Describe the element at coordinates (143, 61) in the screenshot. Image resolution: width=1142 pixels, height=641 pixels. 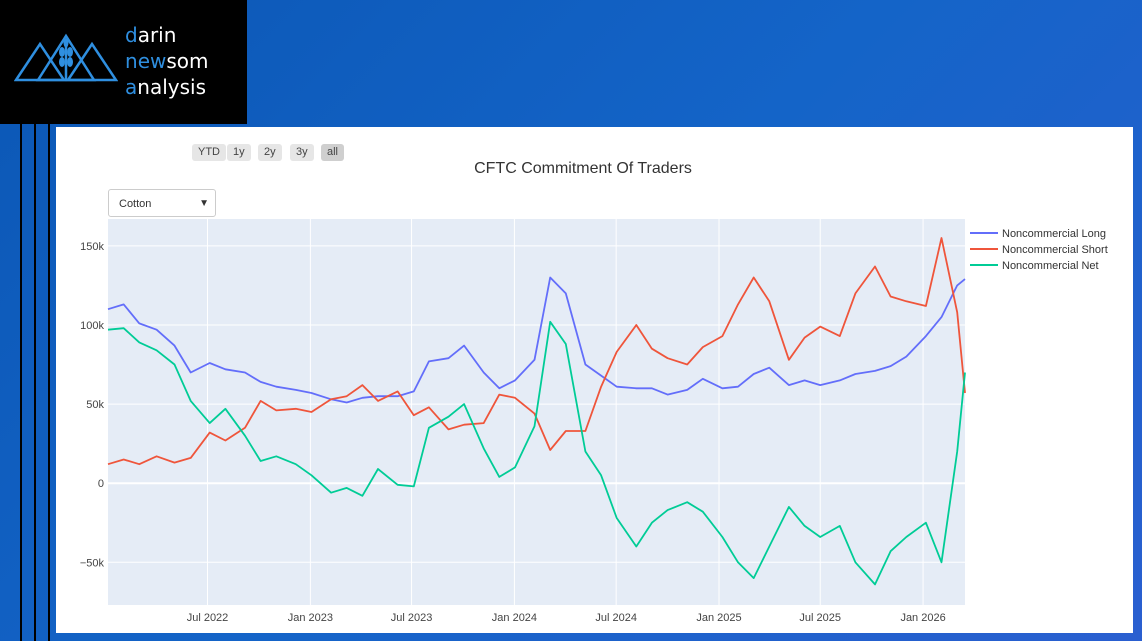
I see `logo-text-part: e` at that location.